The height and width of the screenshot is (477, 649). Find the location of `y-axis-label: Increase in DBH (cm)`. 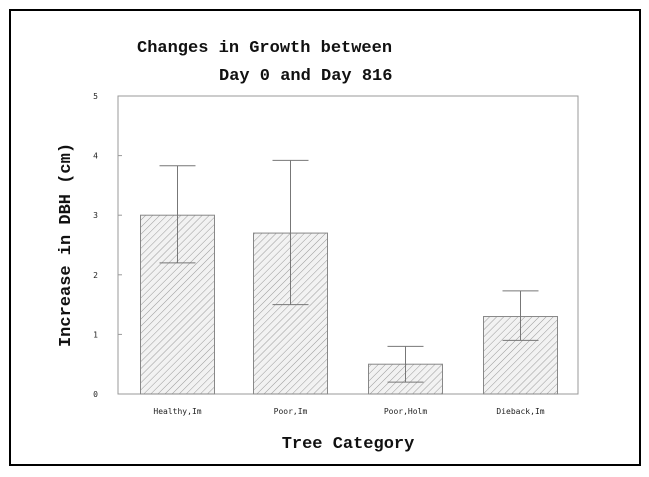

y-axis-label: Increase in DBH (cm) is located at coordinates (66, 245).